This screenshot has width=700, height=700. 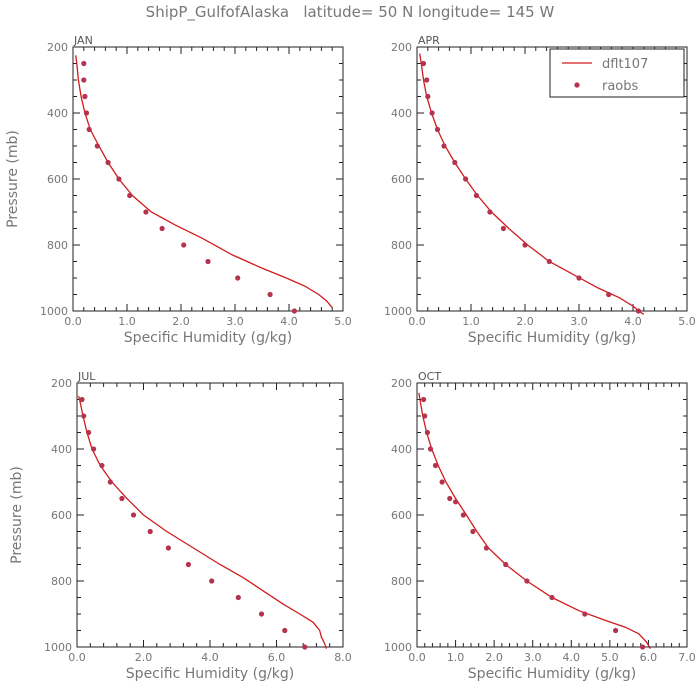 I want to click on panel-apr-xlabel: Specific Humidity (g/kg), so click(x=552, y=338).